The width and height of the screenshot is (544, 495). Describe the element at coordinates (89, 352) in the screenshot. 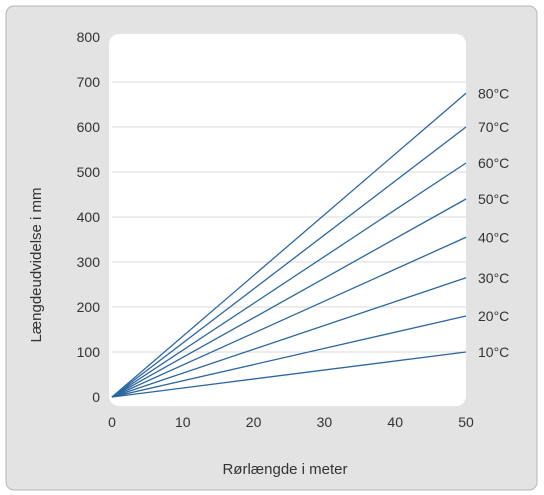

I see `y-tick-label: 100` at that location.